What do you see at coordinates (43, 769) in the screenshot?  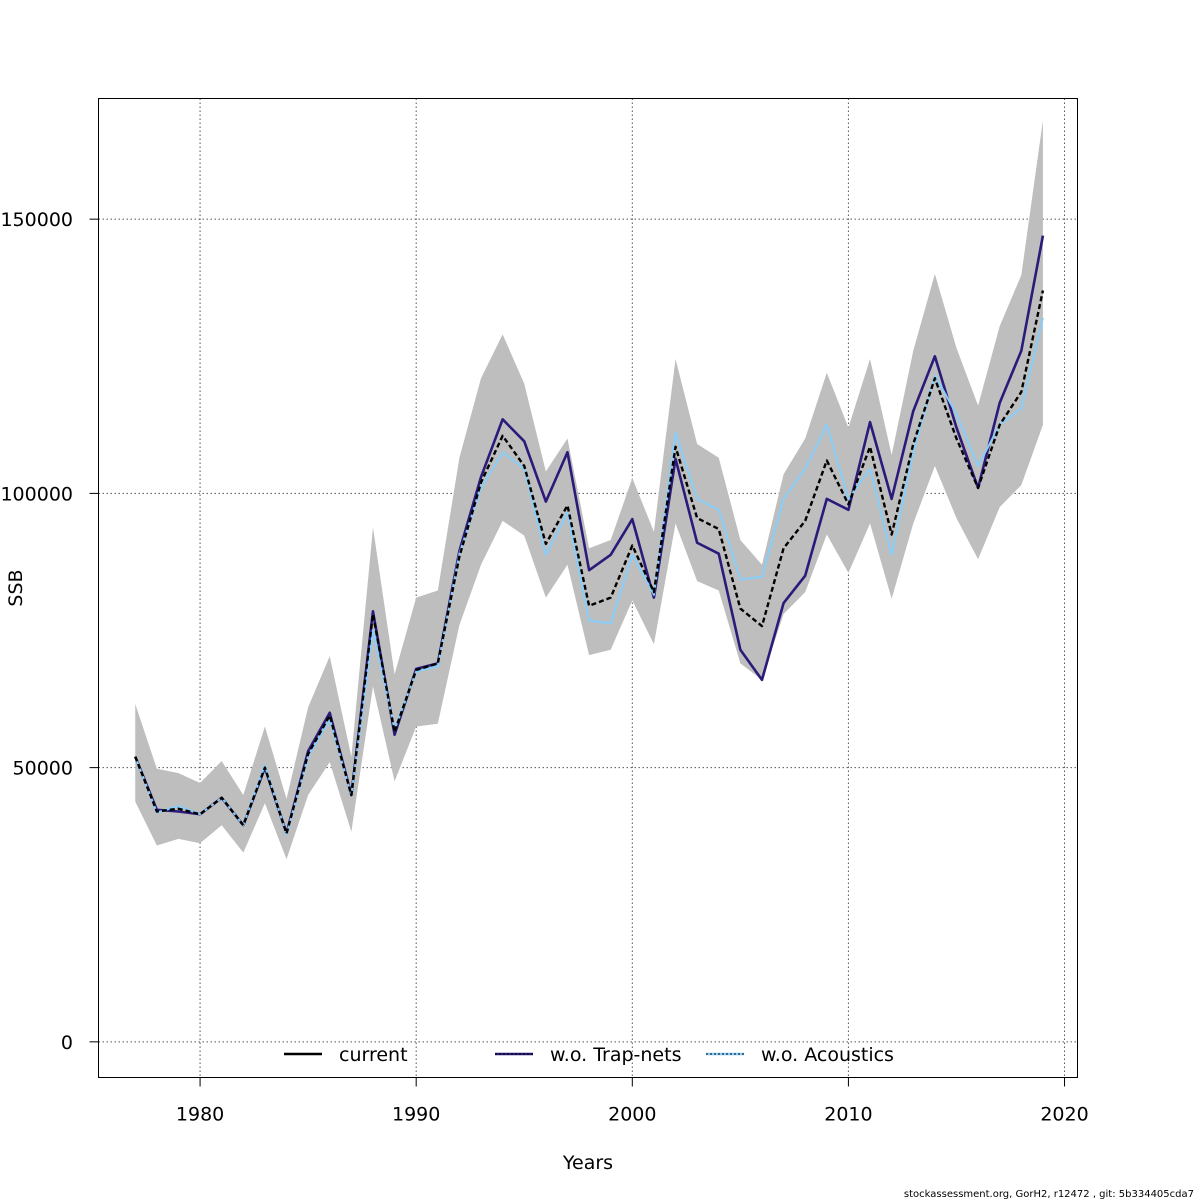 I see `y-tick-label-50000: 50000` at bounding box center [43, 769].